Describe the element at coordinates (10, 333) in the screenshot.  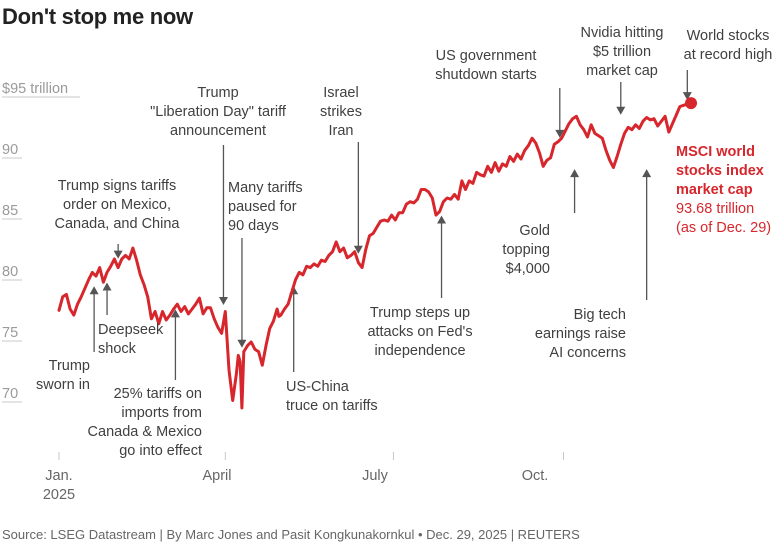
I see `y-tick-label-75: 75` at that location.